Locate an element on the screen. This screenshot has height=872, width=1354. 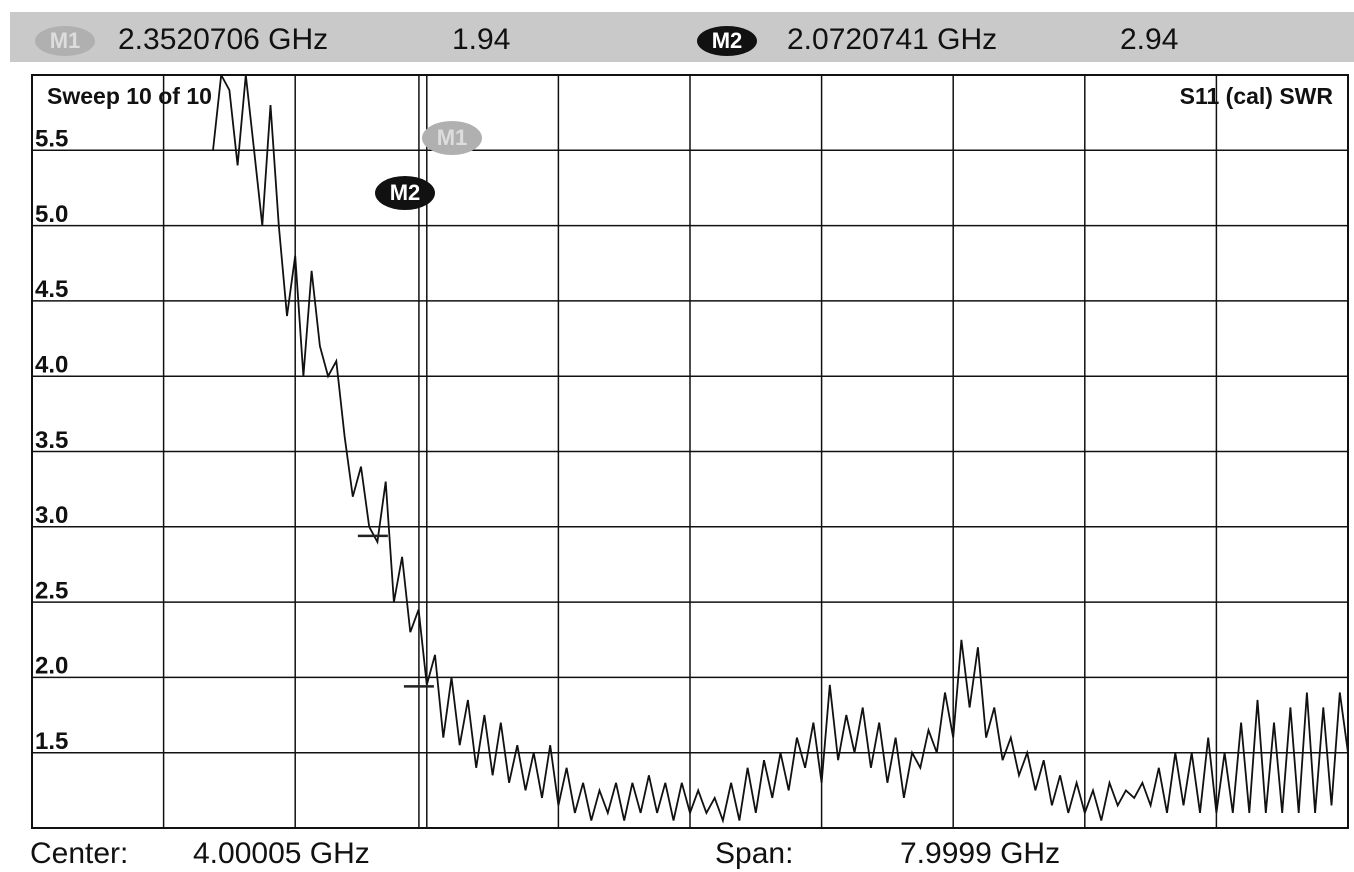
marker-frequency: 2.3520706 GHz is located at coordinates (223, 39).